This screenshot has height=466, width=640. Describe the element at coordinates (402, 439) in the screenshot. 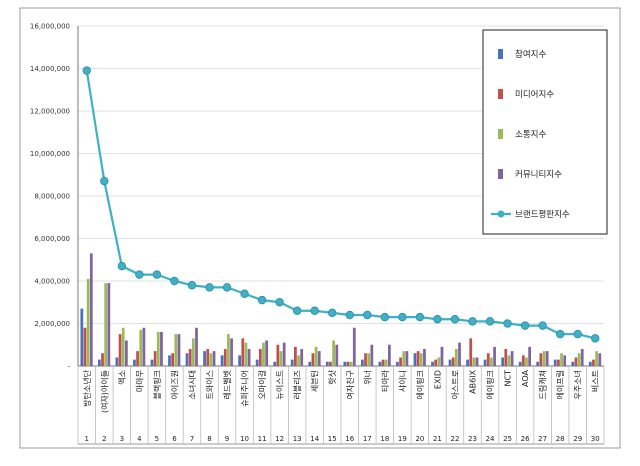

I see `x-rank-label: 19` at that location.